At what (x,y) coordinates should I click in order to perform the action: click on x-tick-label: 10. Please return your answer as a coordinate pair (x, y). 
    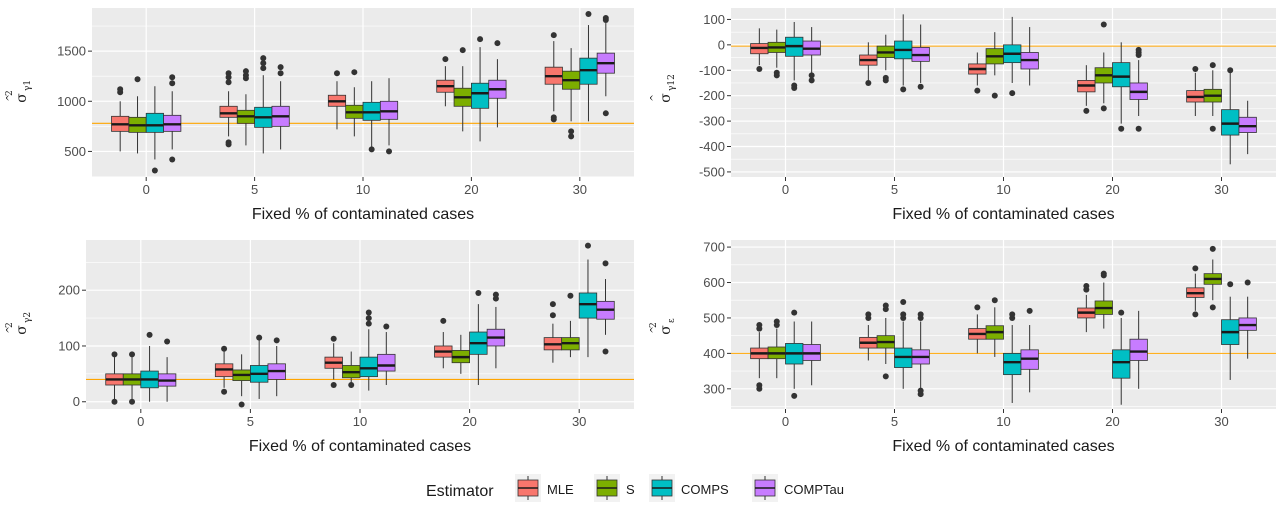
    Looking at the image, I should click on (360, 421).